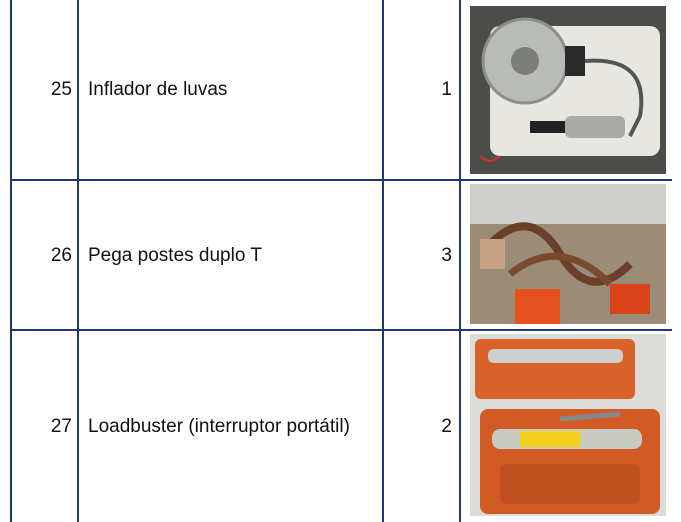  What do you see at coordinates (61, 89) in the screenshot?
I see `item-number: 25` at bounding box center [61, 89].